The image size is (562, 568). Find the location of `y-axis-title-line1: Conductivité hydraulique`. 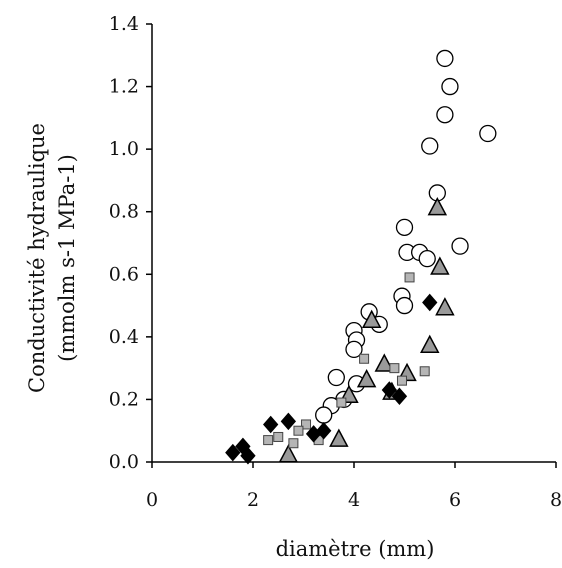

y-axis-title-line1: Conductivité hydraulique is located at coordinates (37, 258).